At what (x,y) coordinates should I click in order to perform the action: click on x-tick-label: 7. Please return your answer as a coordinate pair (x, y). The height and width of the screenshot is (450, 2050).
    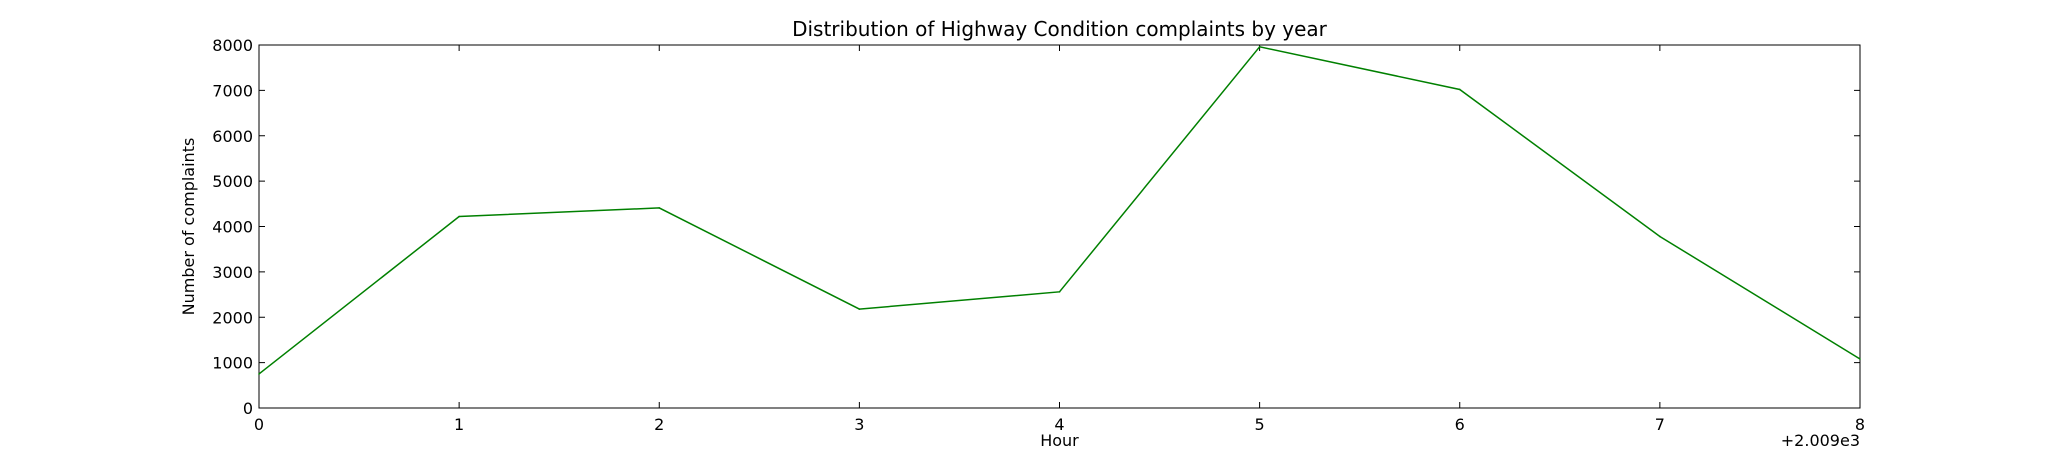
    Looking at the image, I should click on (1660, 424).